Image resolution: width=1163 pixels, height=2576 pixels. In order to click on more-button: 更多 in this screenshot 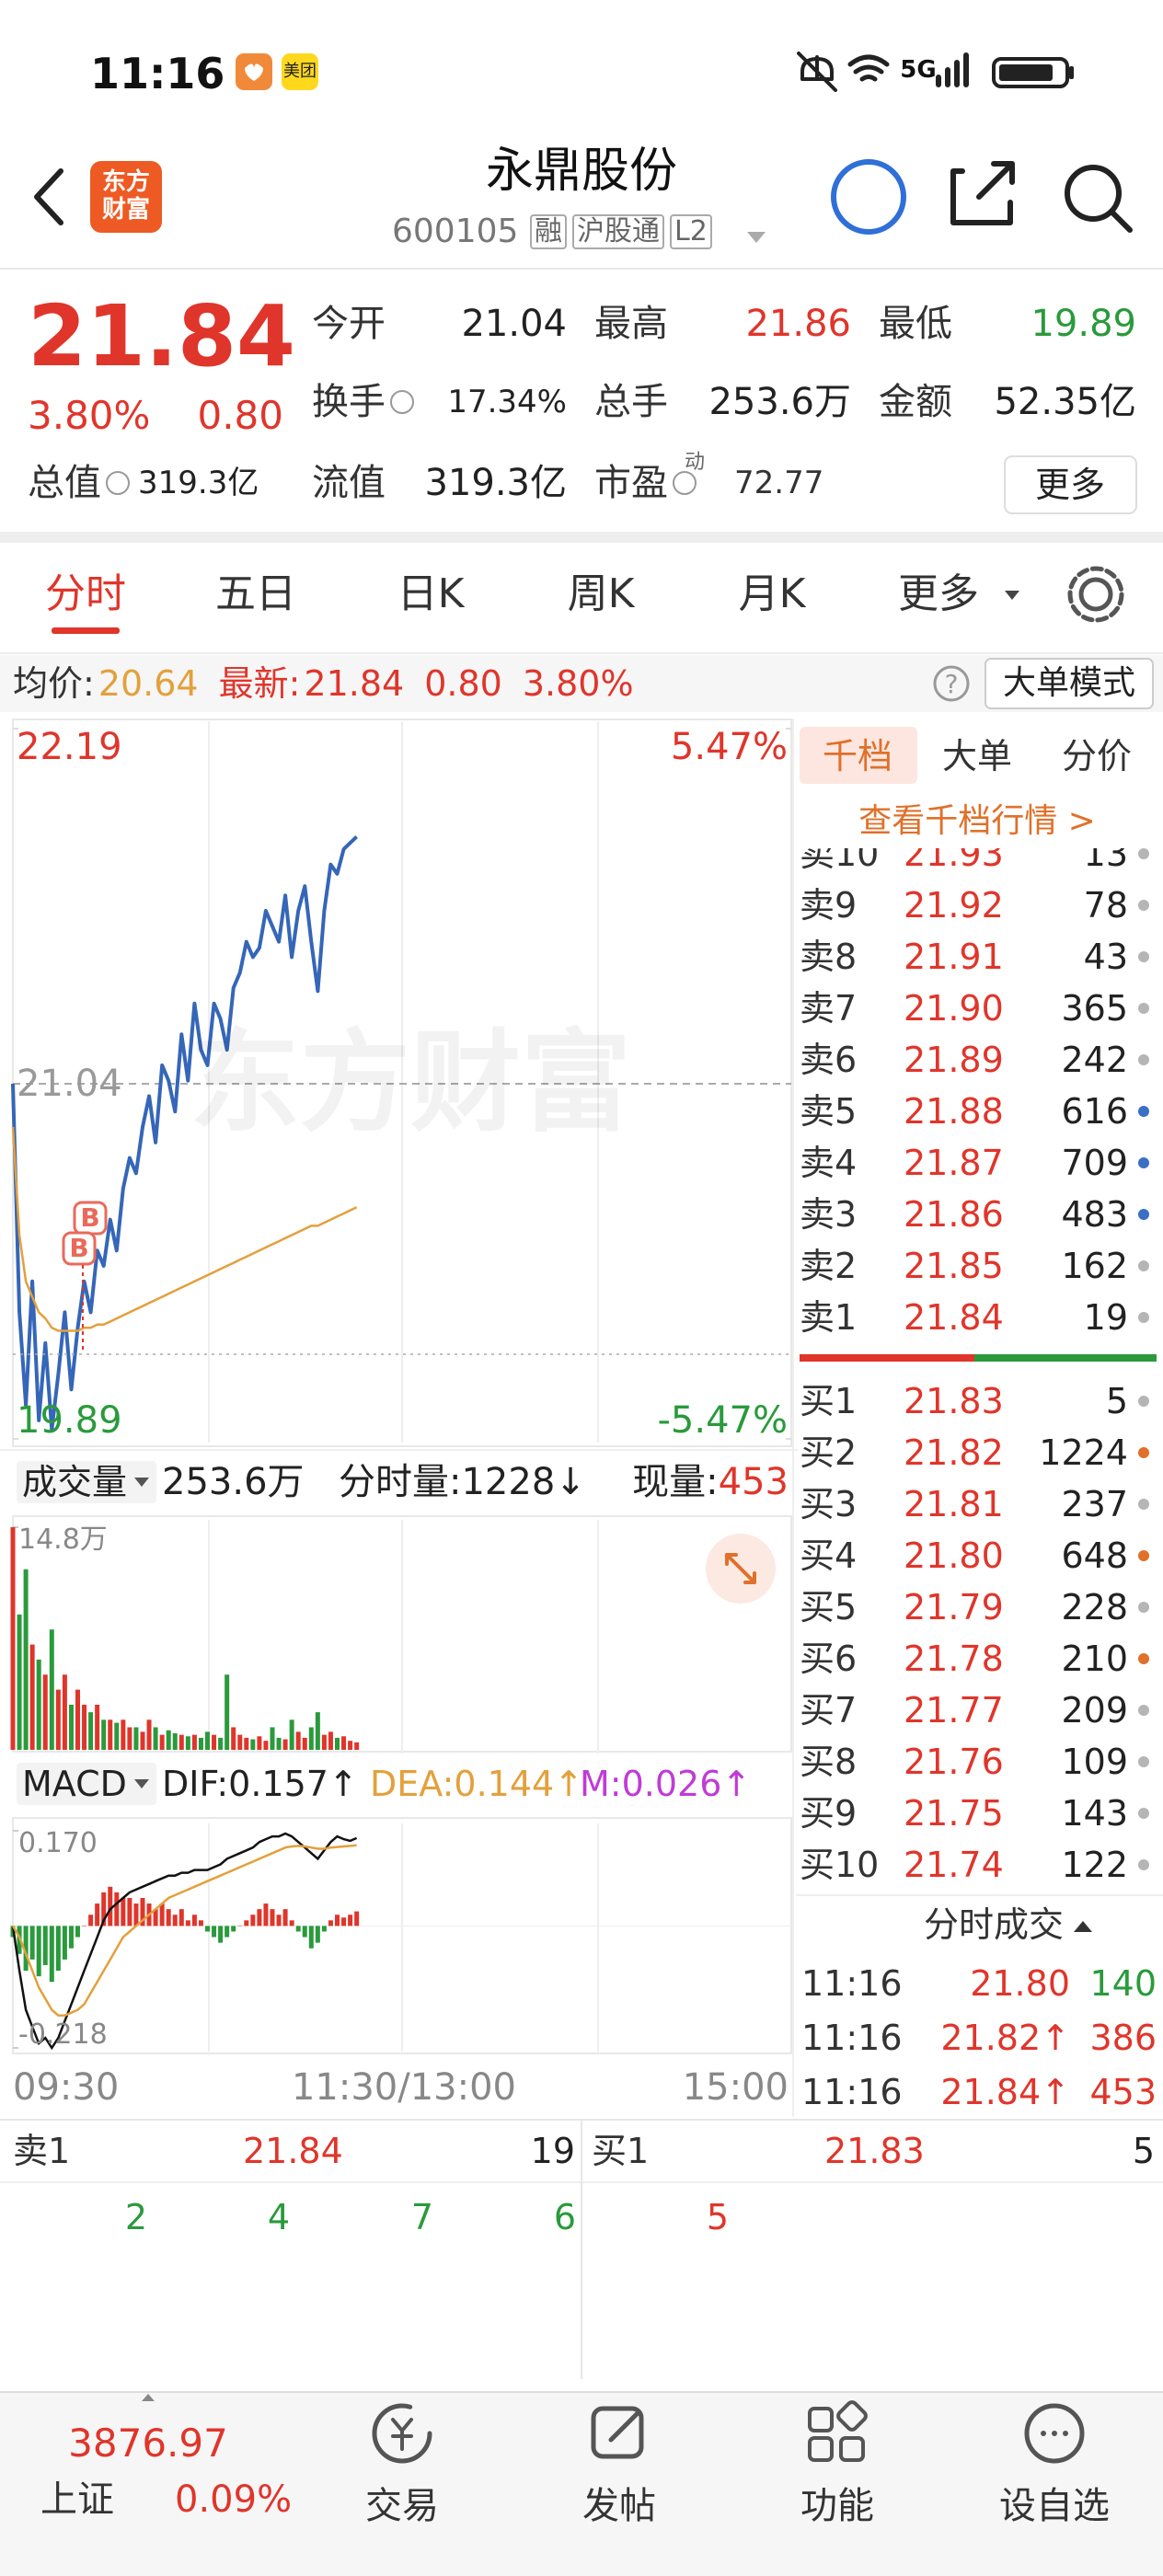, I will do `click(1070, 485)`.